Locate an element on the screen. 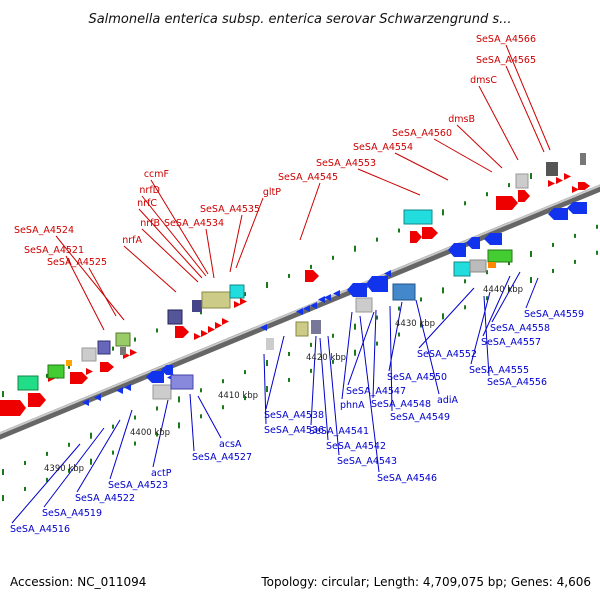  reverse-gene-label: SeSA_A4538 is located at coordinates (294, 415).